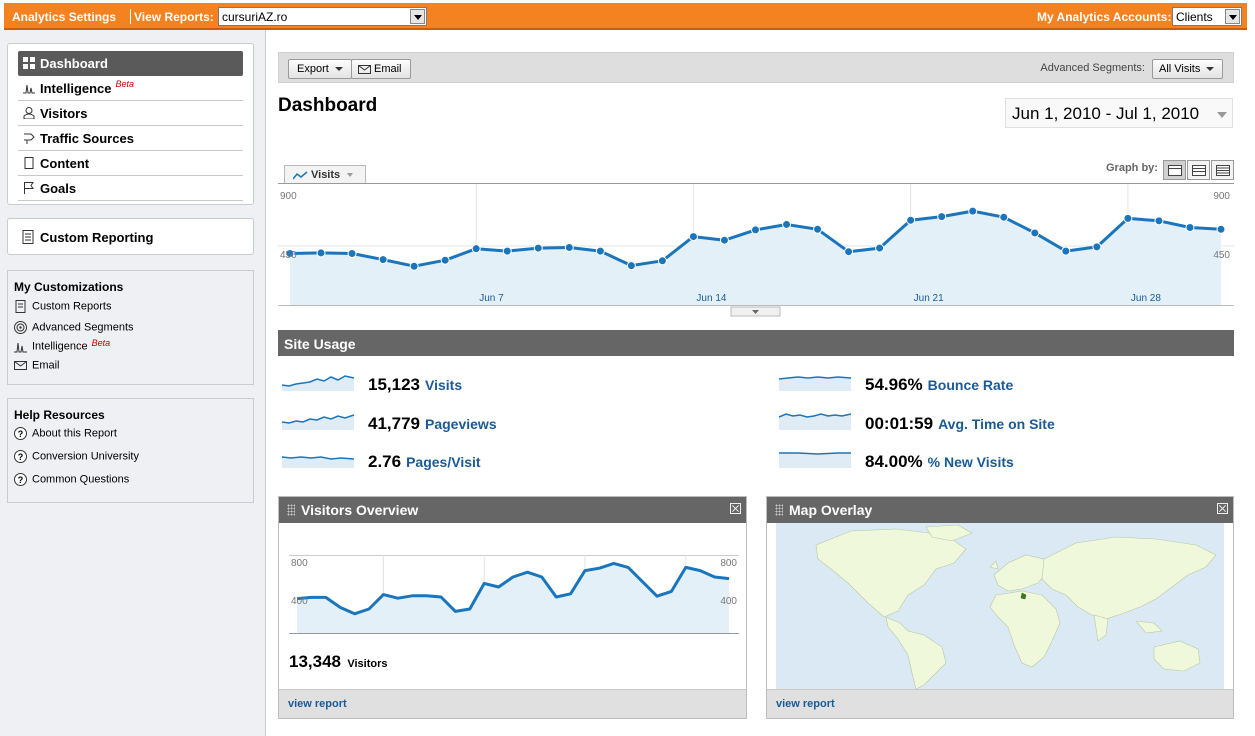 Image resolution: width=1255 pixels, height=736 pixels. I want to click on highlighted-country, so click(1023, 596).